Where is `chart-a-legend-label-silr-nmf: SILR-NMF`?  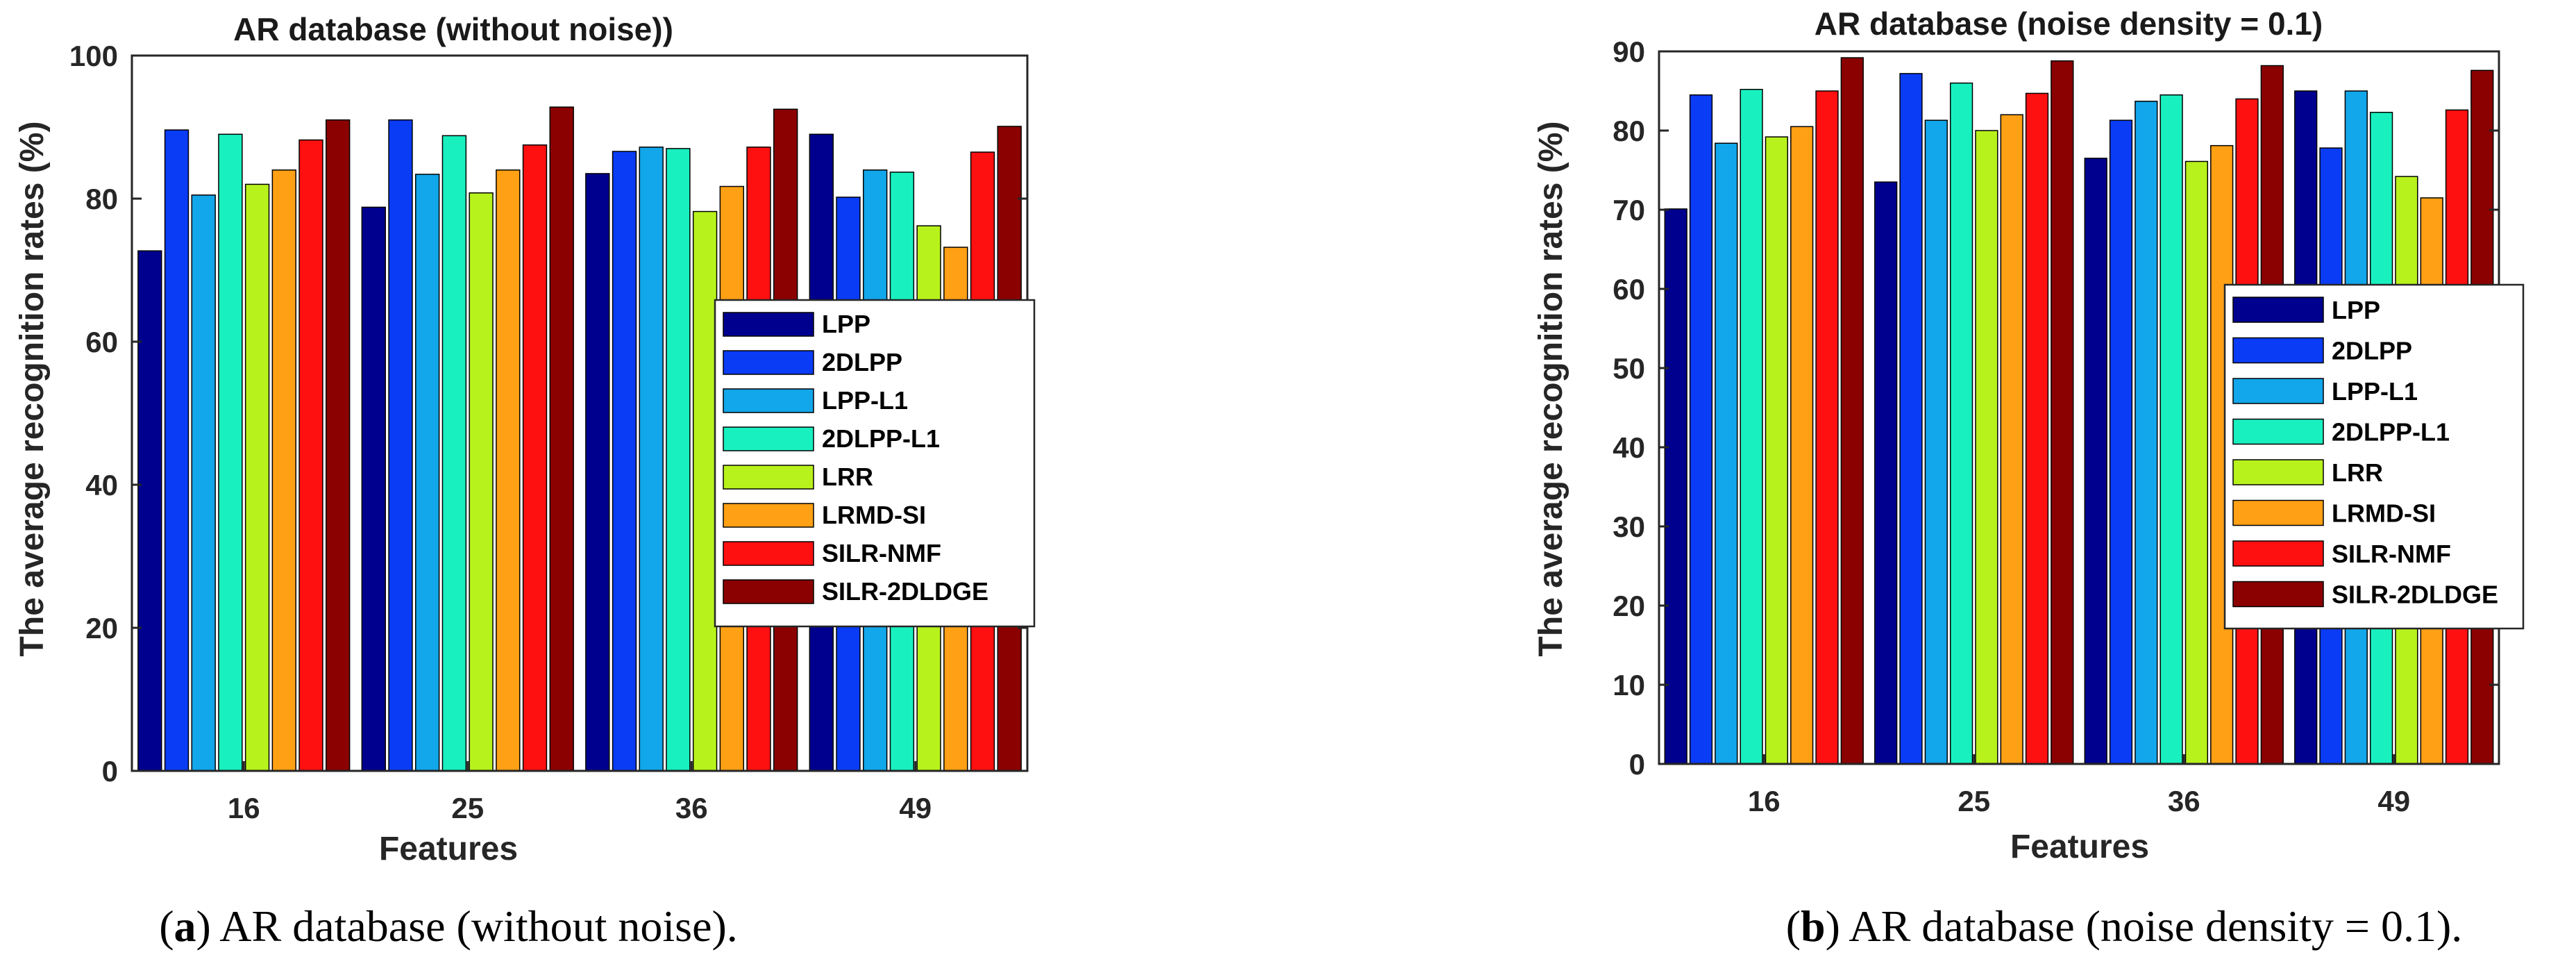 chart-a-legend-label-silr-nmf: SILR-NMF is located at coordinates (881, 553).